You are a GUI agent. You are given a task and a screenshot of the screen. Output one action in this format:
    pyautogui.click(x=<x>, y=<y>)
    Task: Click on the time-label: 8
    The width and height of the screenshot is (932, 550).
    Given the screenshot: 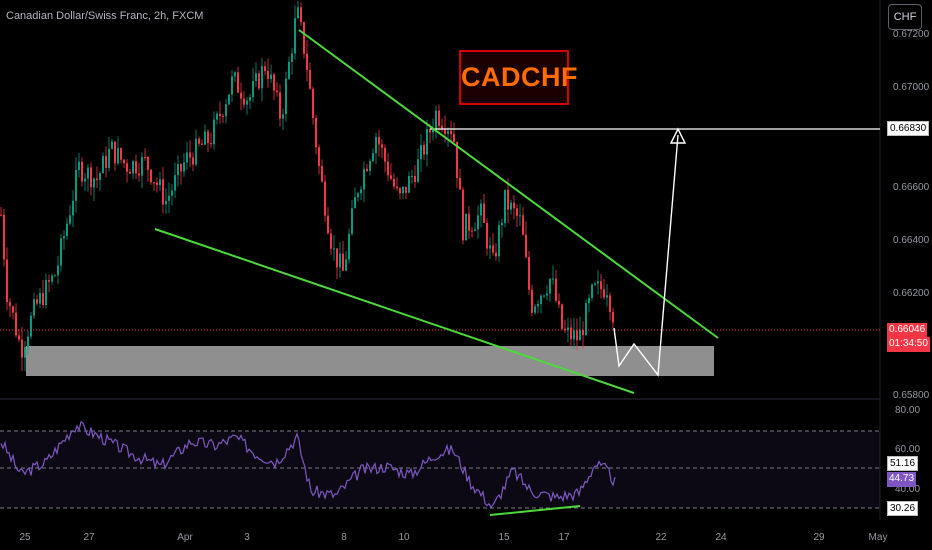 What is the action you would take?
    pyautogui.click(x=344, y=537)
    